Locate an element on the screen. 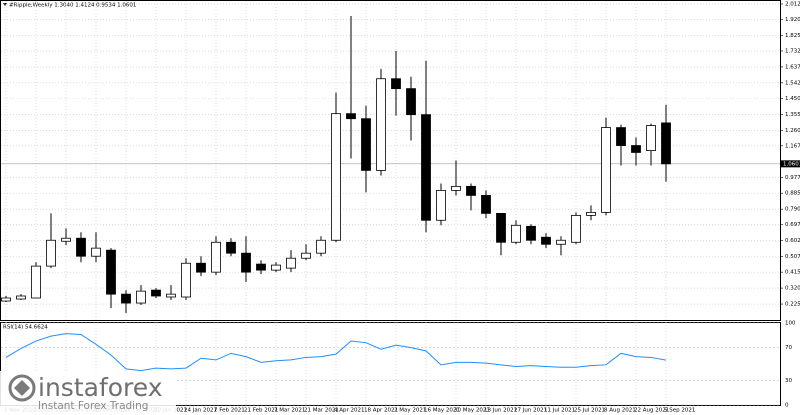  rsi-title: RSI(14) 54.6624 is located at coordinates (25, 328).